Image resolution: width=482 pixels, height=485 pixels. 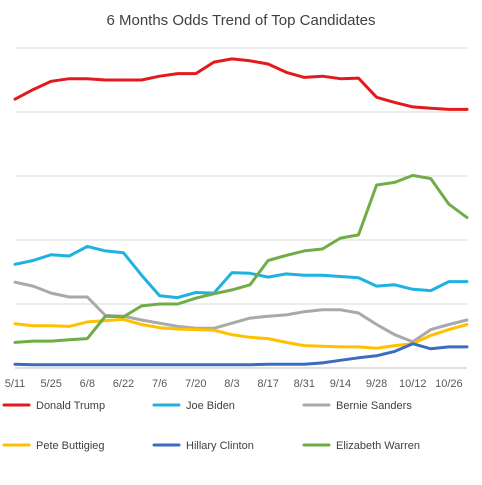 What do you see at coordinates (449, 384) in the screenshot?
I see `x-tick-label: 10/26` at bounding box center [449, 384].